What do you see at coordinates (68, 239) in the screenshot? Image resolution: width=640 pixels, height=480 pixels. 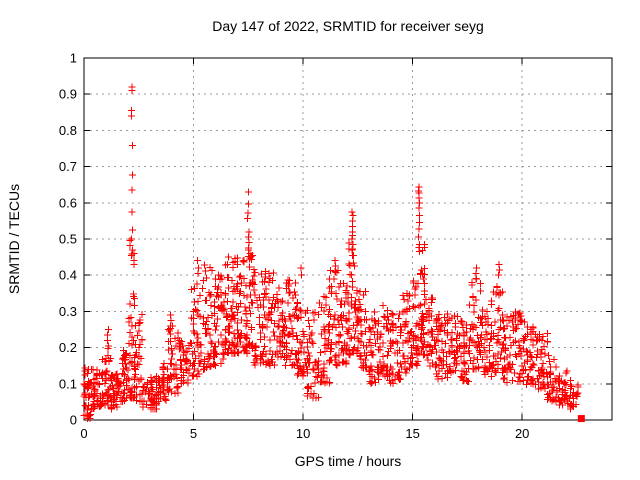 I see `y-tick-label: 0.5` at bounding box center [68, 239].